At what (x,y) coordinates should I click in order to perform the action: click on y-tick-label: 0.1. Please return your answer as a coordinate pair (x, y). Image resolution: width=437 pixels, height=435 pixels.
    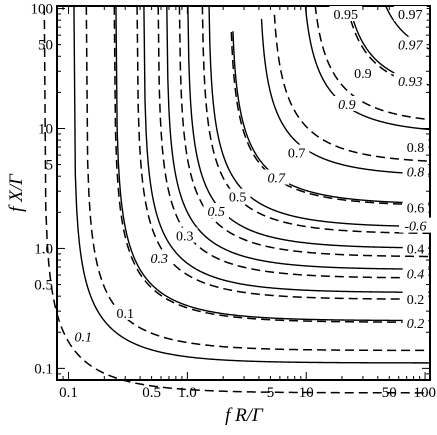
    Looking at the image, I should click on (43, 369).